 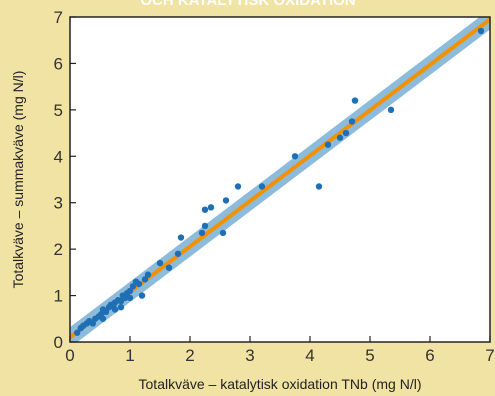 What do you see at coordinates (65, 180) in the screenshot?
I see `y-axis: 0 1 2 3 4 5 6 7` at bounding box center [65, 180].